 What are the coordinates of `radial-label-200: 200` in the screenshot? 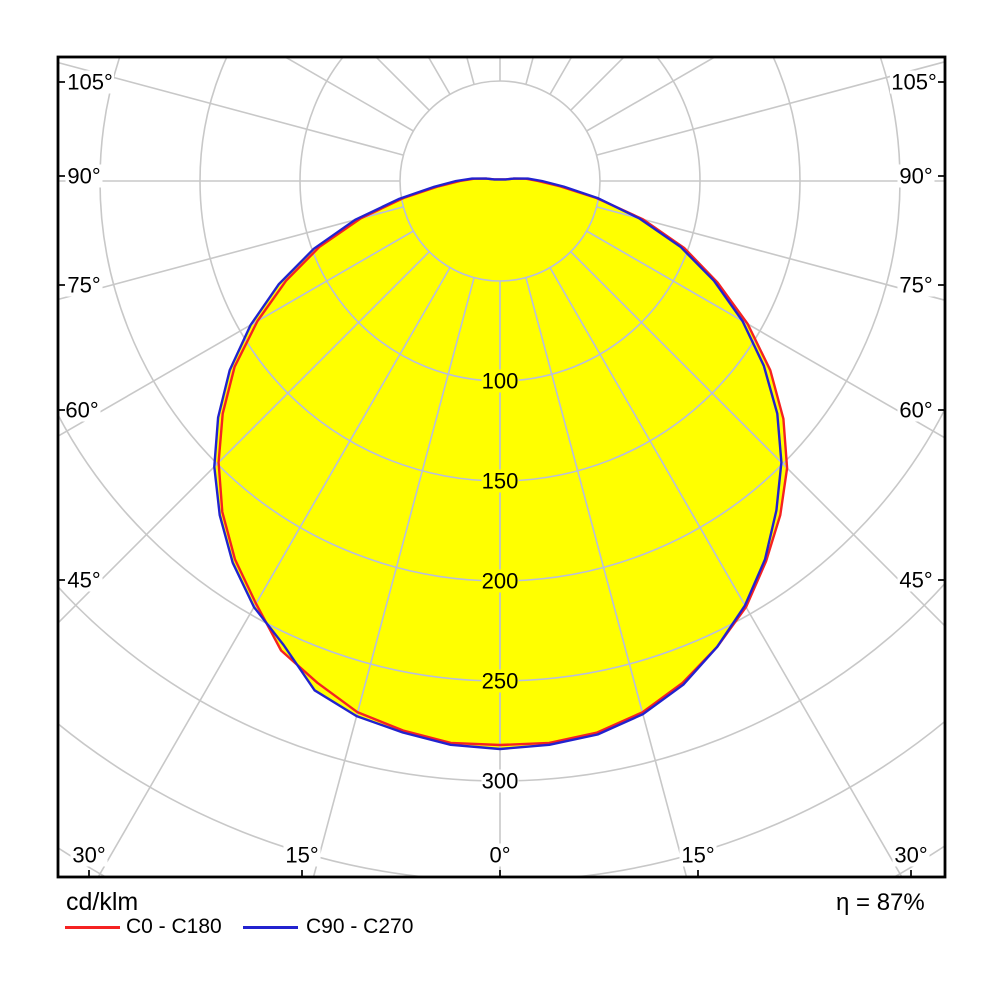 It's located at (500, 581).